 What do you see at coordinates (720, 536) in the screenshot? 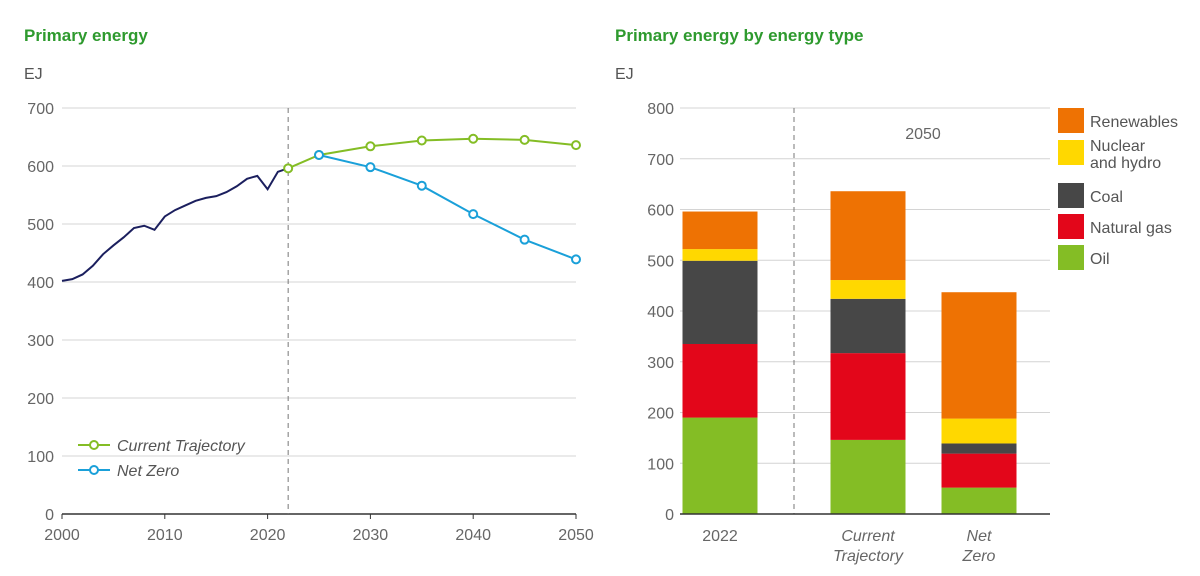
I see `bar-category-label: 2022` at bounding box center [720, 536].